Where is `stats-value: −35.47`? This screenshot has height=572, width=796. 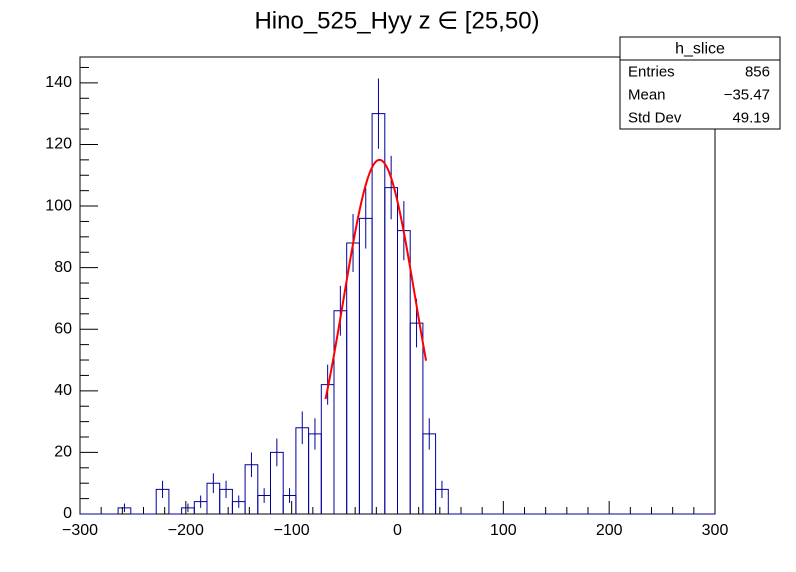
stats-value: −35.47 is located at coordinates (747, 94).